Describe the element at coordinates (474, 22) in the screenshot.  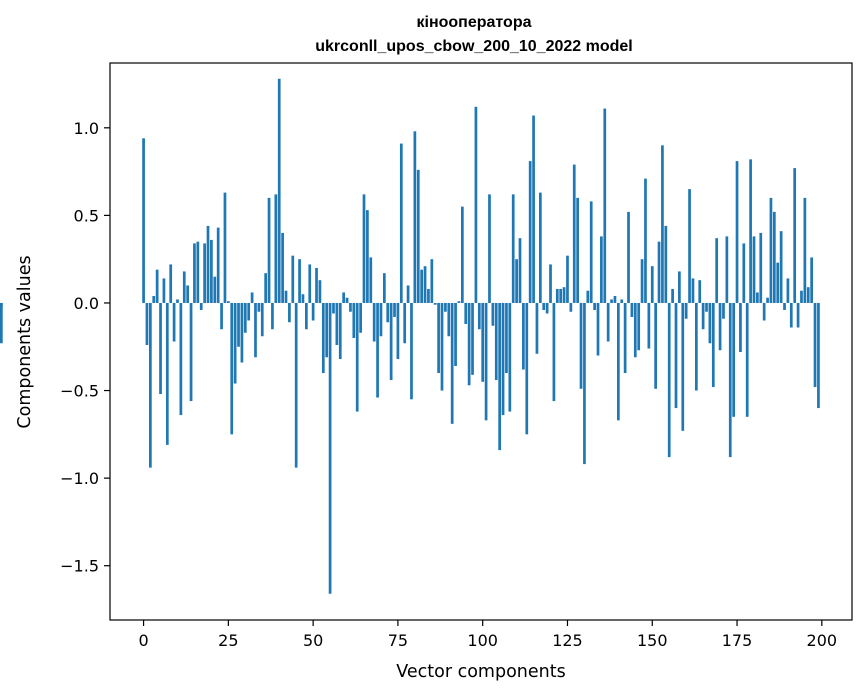
I see `chart-title-line-1: кінооператора` at that location.